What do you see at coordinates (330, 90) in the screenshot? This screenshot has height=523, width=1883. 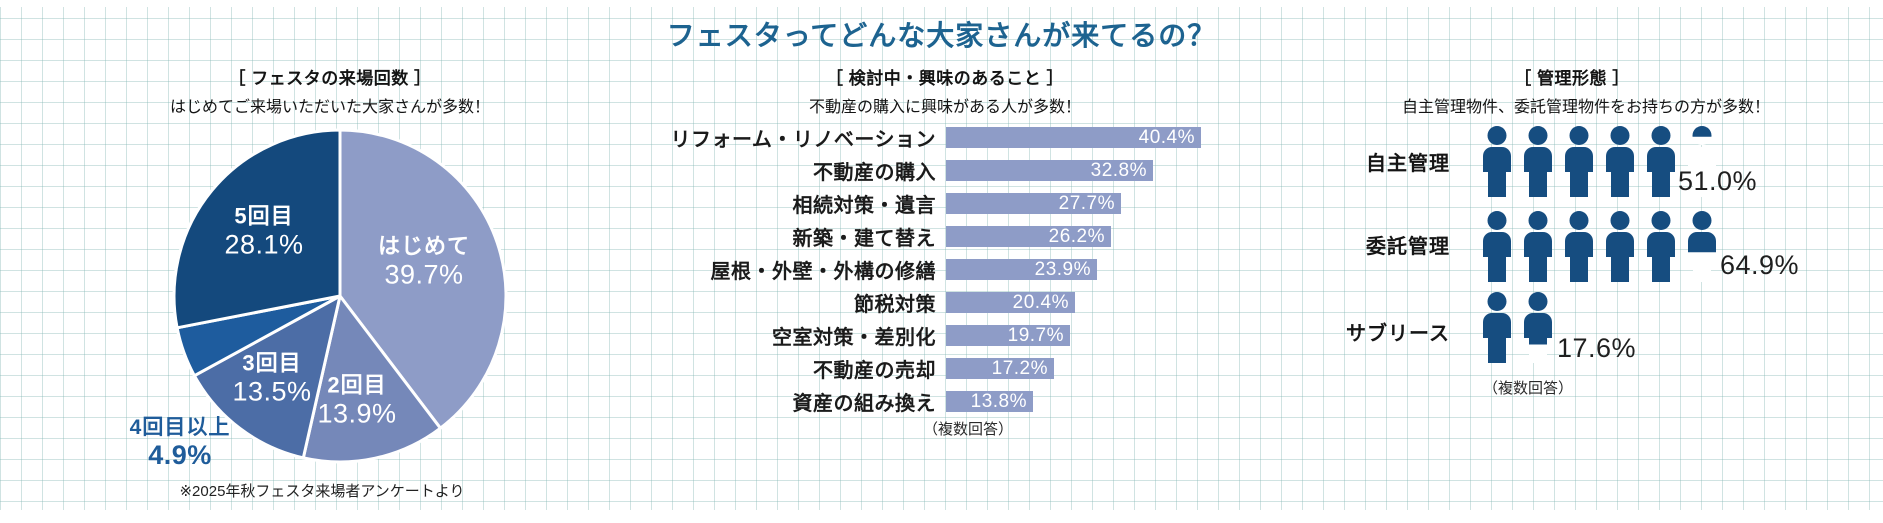 I see `section-header-visit-count: ［ フェスタの来場回数 ］ はじめてご来場いただいた大家さんが多数！` at bounding box center [330, 90].